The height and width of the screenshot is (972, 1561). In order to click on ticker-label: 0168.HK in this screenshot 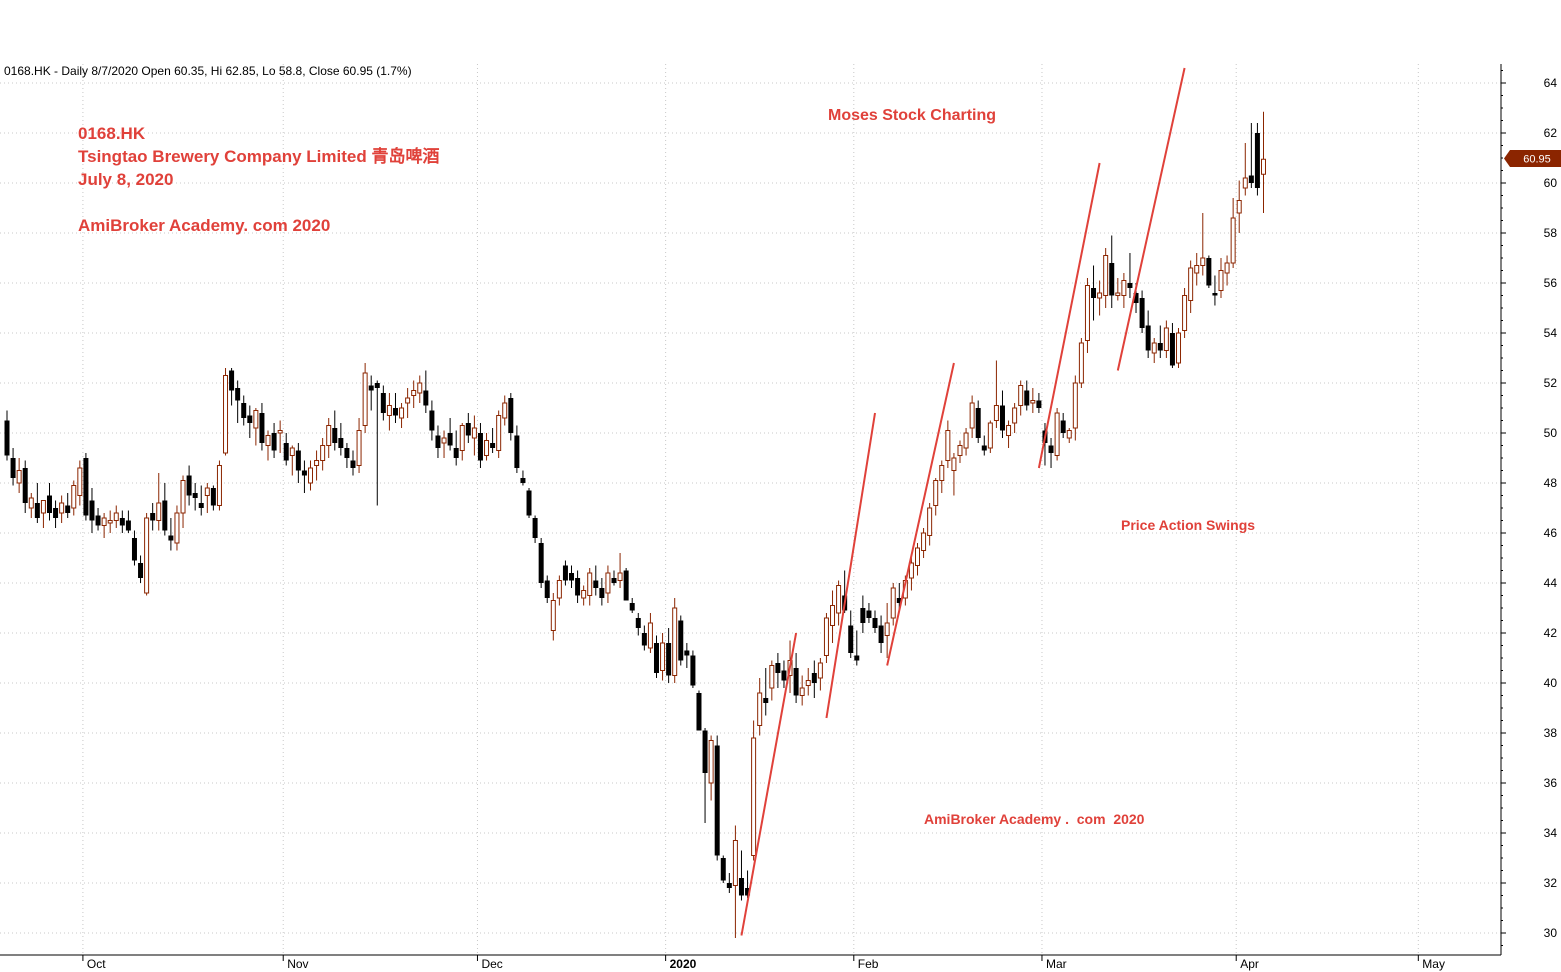, I will do `click(112, 133)`.